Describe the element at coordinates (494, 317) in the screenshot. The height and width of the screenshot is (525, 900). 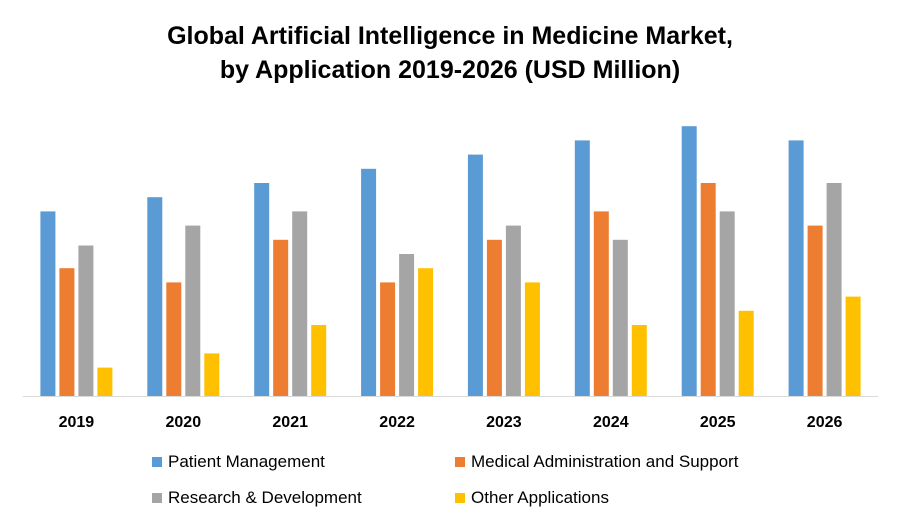
I see `bar-medical-administration-and-support-2023` at that location.